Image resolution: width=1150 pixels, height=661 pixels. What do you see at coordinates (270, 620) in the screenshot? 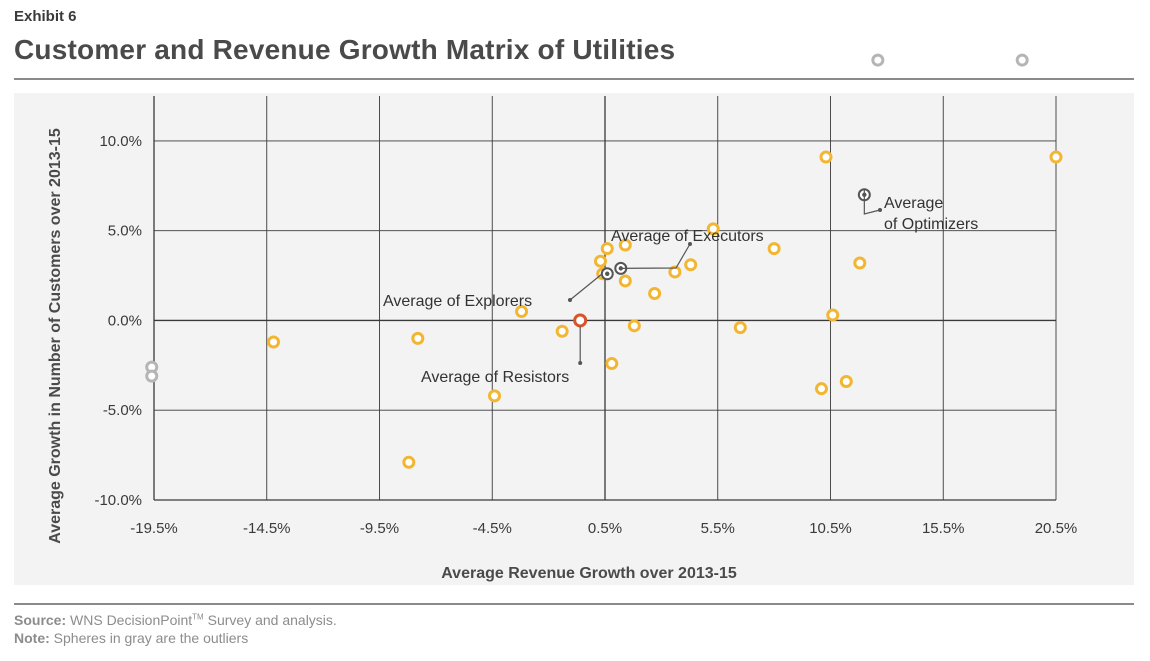
I see `source-rest: Survey and analysis.` at bounding box center [270, 620].